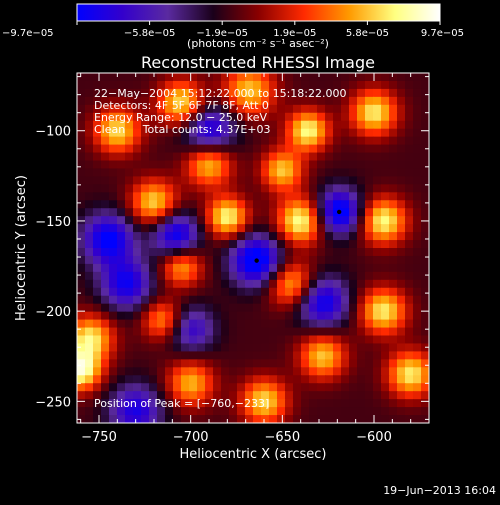  Describe the element at coordinates (439, 490) in the screenshot. I see `timestamp-label: 19−Jun−2013 16:04` at that location.